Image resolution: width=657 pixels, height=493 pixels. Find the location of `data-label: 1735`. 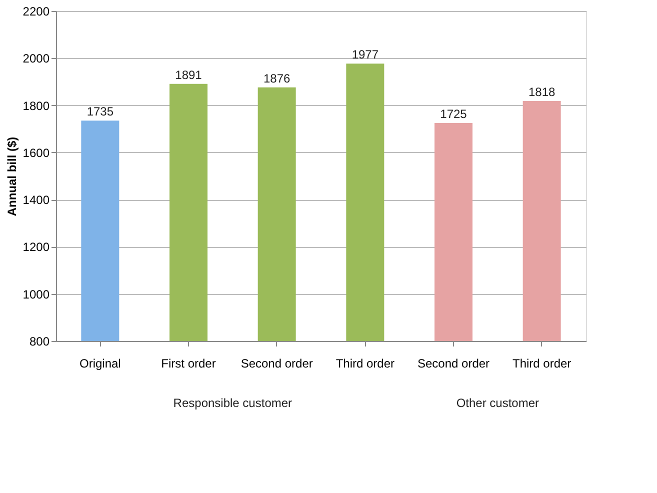

data-label: 1735 is located at coordinates (100, 111).